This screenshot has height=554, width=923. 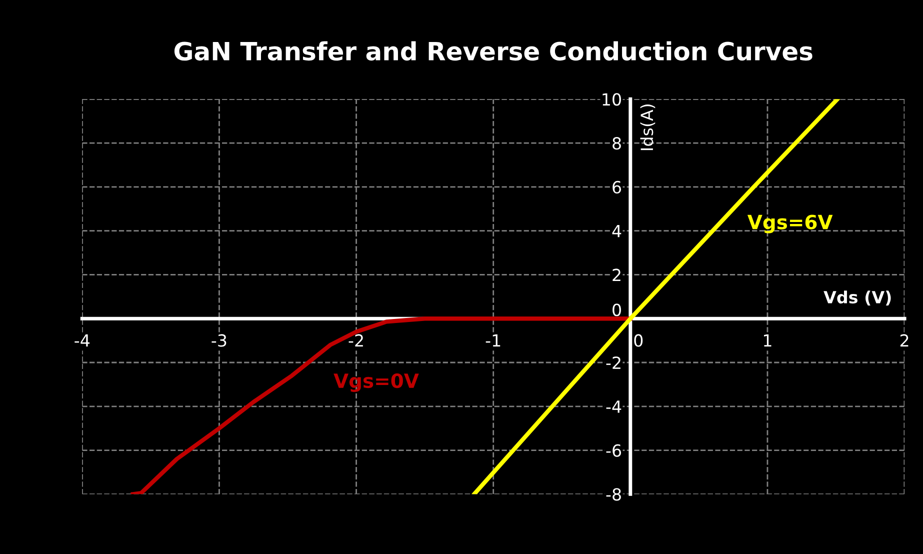 I want to click on y-tick-label: 10, so click(x=611, y=99).